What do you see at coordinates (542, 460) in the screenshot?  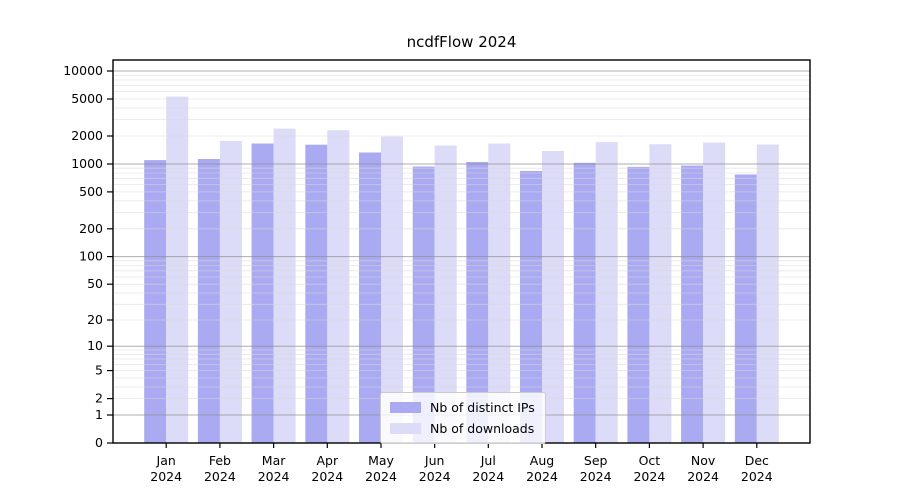 I see `x-tick-label-month: Aug` at bounding box center [542, 460].